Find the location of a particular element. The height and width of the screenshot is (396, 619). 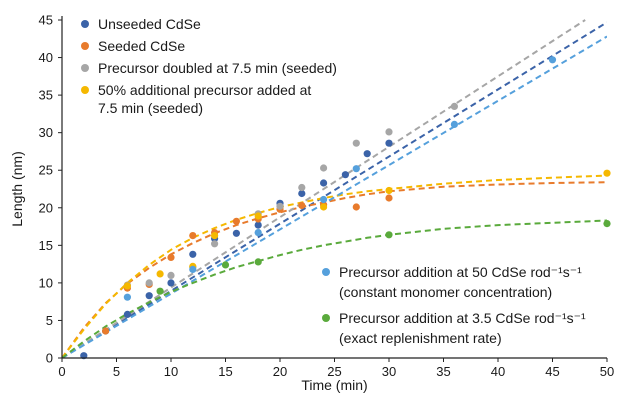

legend-label: Precursor addition at 50 CdSe rod⁻¹s⁻¹ is located at coordinates (460, 272).